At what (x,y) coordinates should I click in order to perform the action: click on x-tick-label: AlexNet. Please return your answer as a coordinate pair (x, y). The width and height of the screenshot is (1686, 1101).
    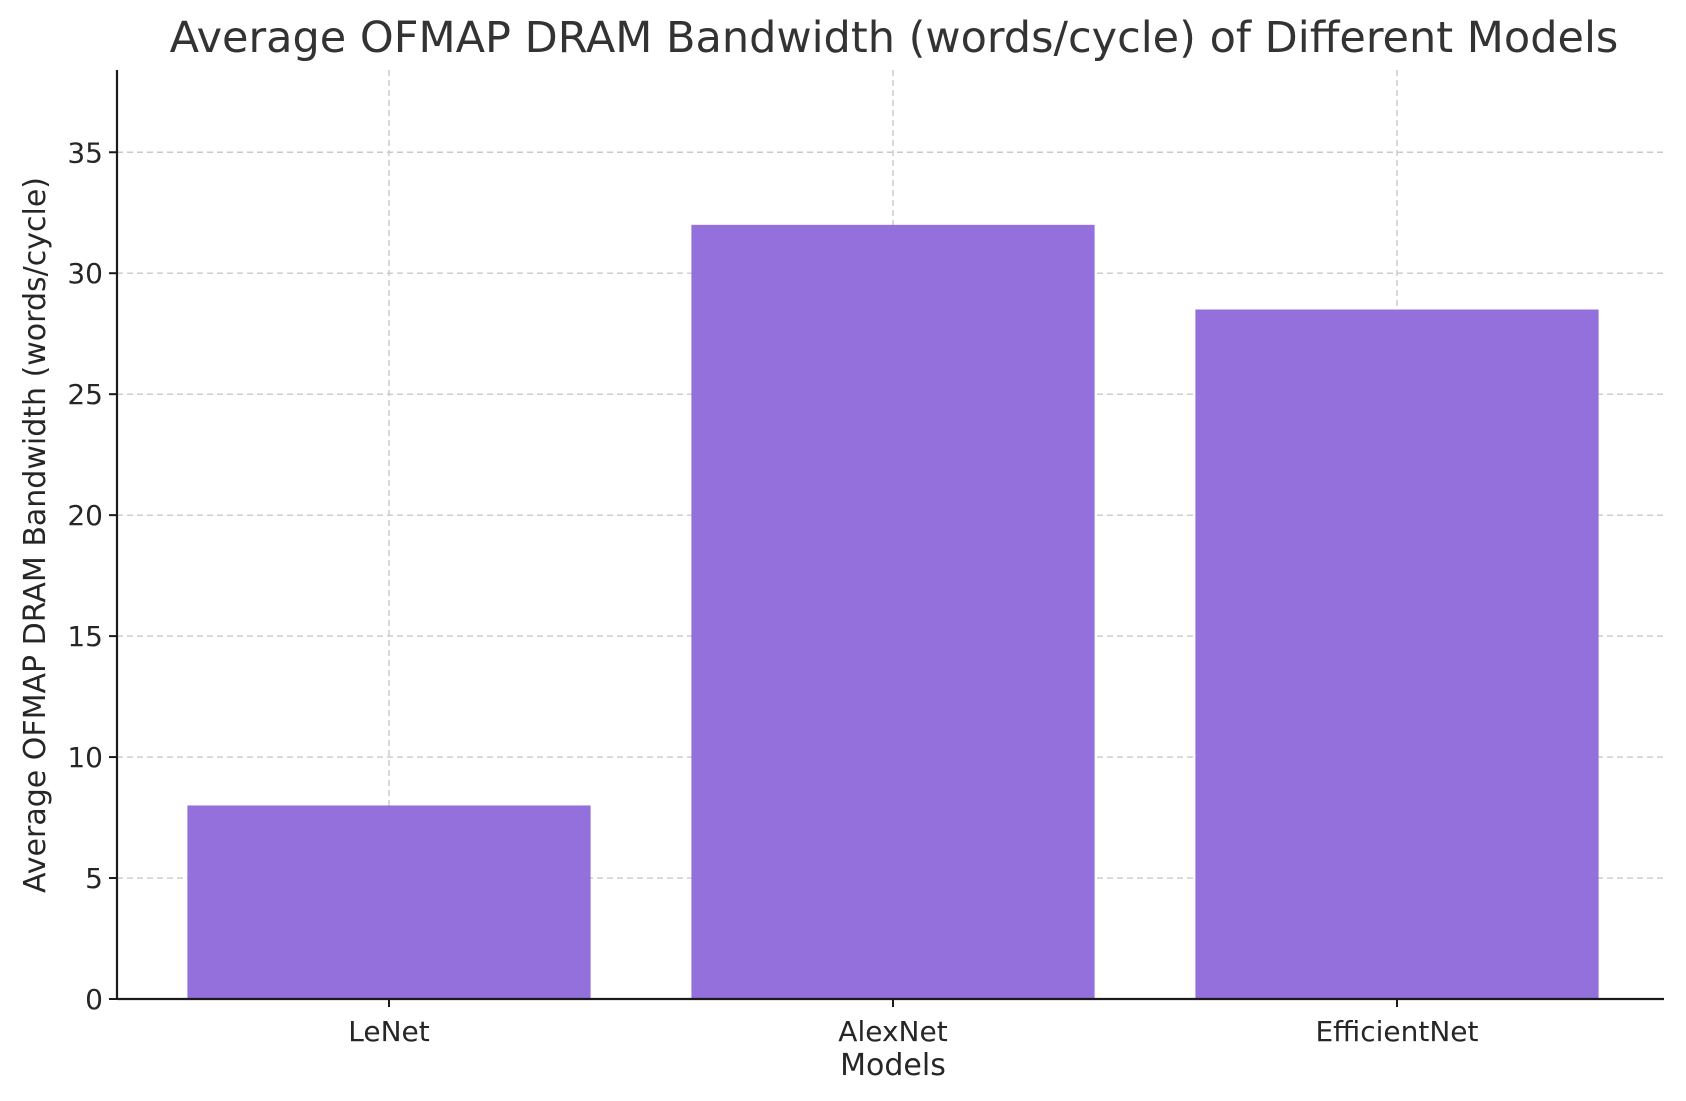
    Looking at the image, I should click on (892, 1031).